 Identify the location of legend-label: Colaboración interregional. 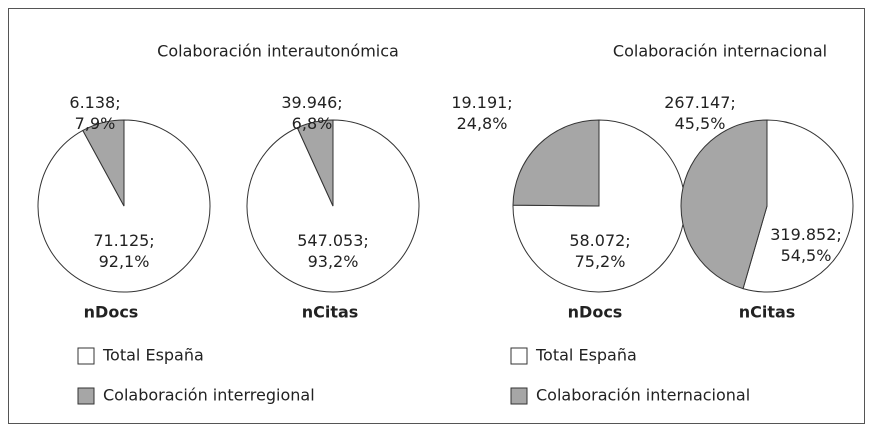
(209, 395).